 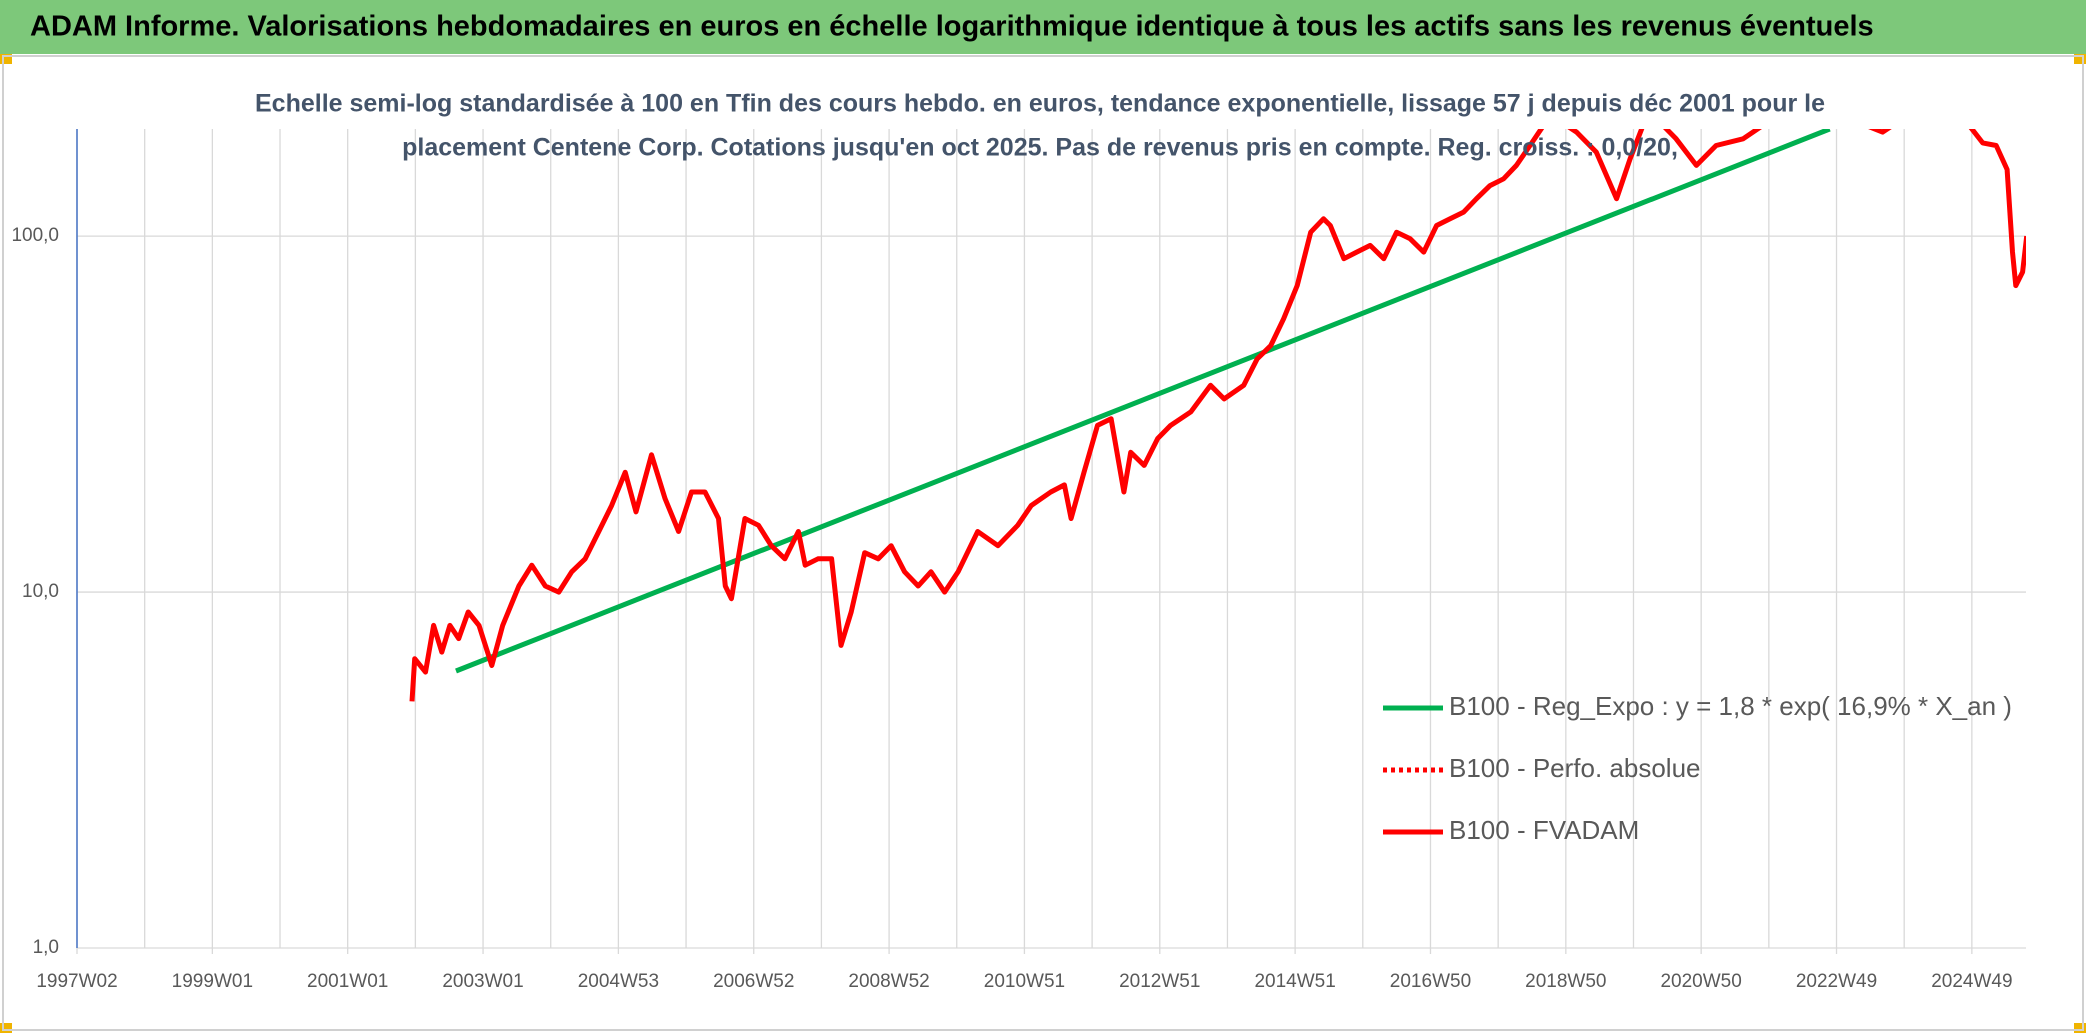 I want to click on x-tick-label: 2008W52, so click(x=888, y=981).